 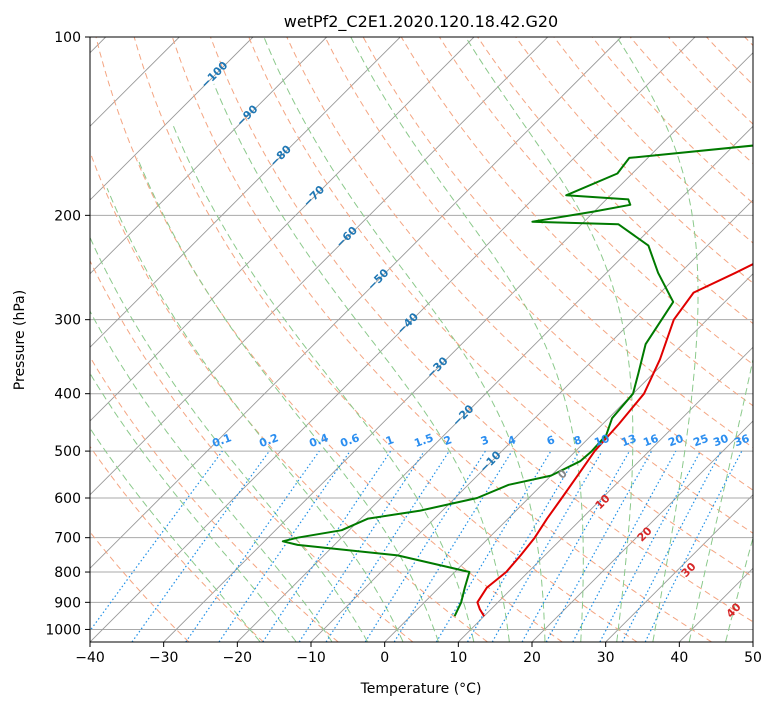 What do you see at coordinates (384, 658) in the screenshot?
I see `x-tick-label: 0` at bounding box center [384, 658].